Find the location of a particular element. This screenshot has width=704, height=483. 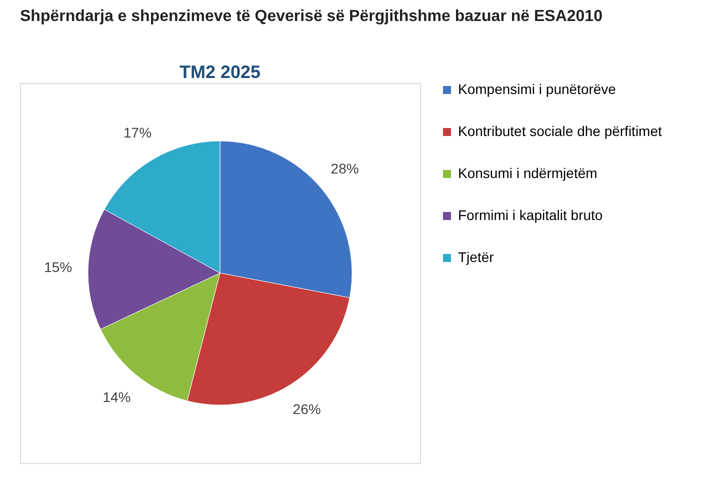

legend-label: Konsumi i ndërmjetëm is located at coordinates (528, 173).